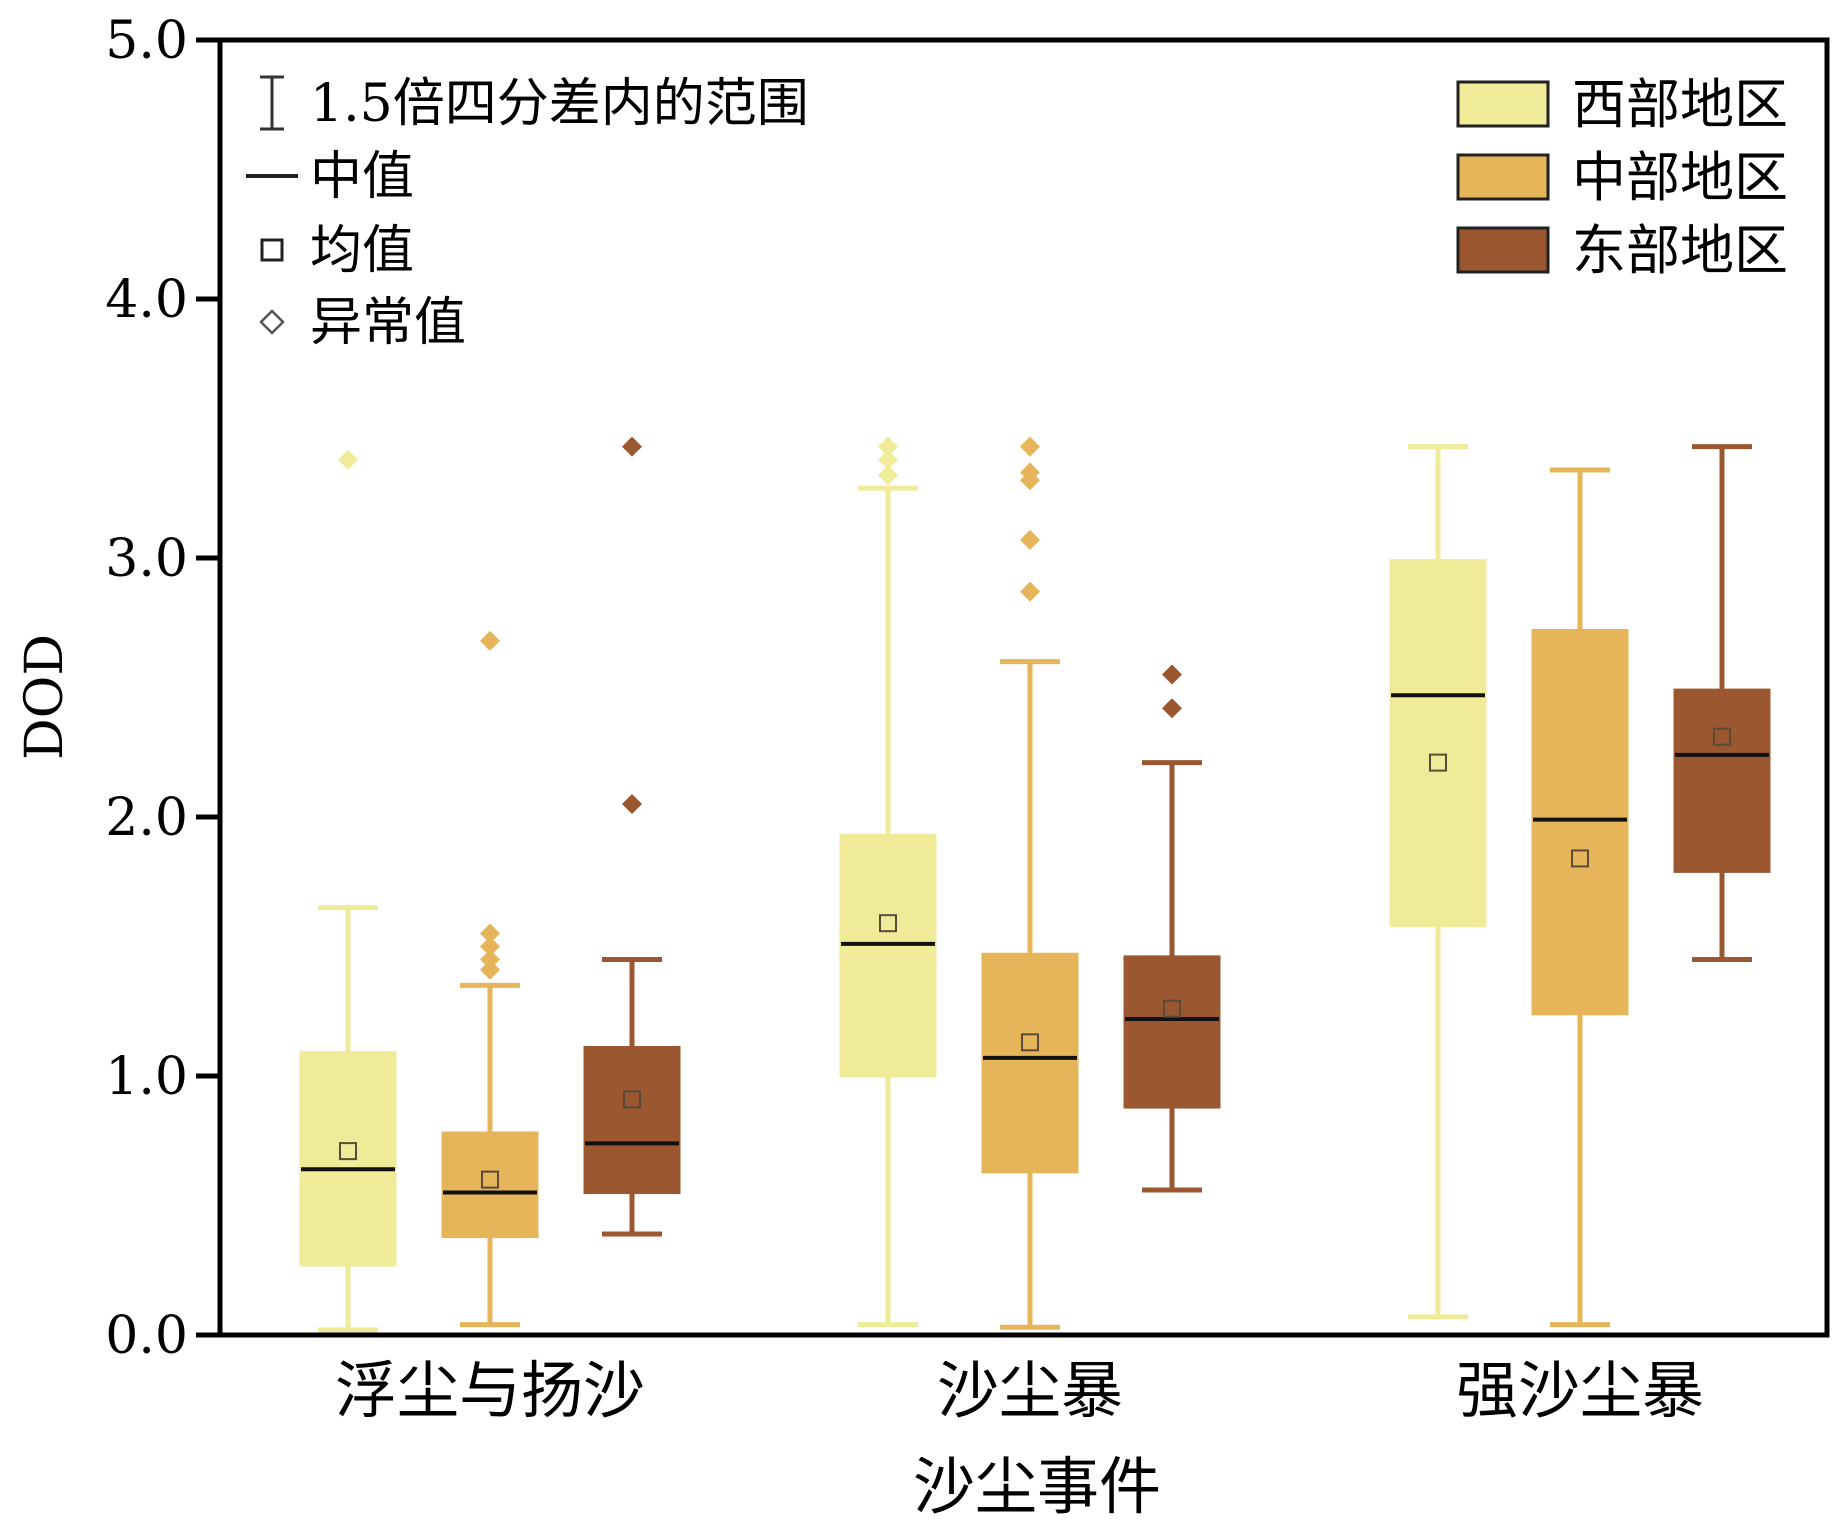 This screenshot has height=1520, width=1842. What do you see at coordinates (362, 251) in the screenshot?
I see `legend-label: 均值` at bounding box center [362, 251].